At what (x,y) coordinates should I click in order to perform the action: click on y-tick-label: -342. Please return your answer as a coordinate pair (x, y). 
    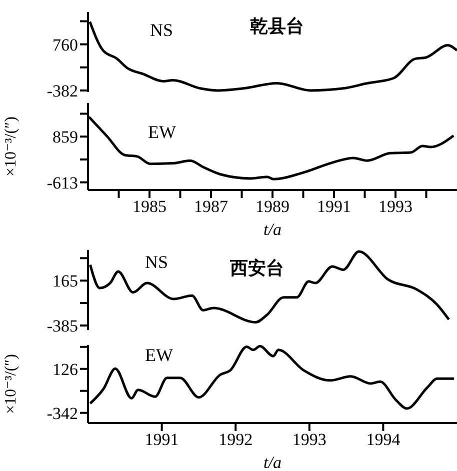
    Looking at the image, I should click on (62, 413).